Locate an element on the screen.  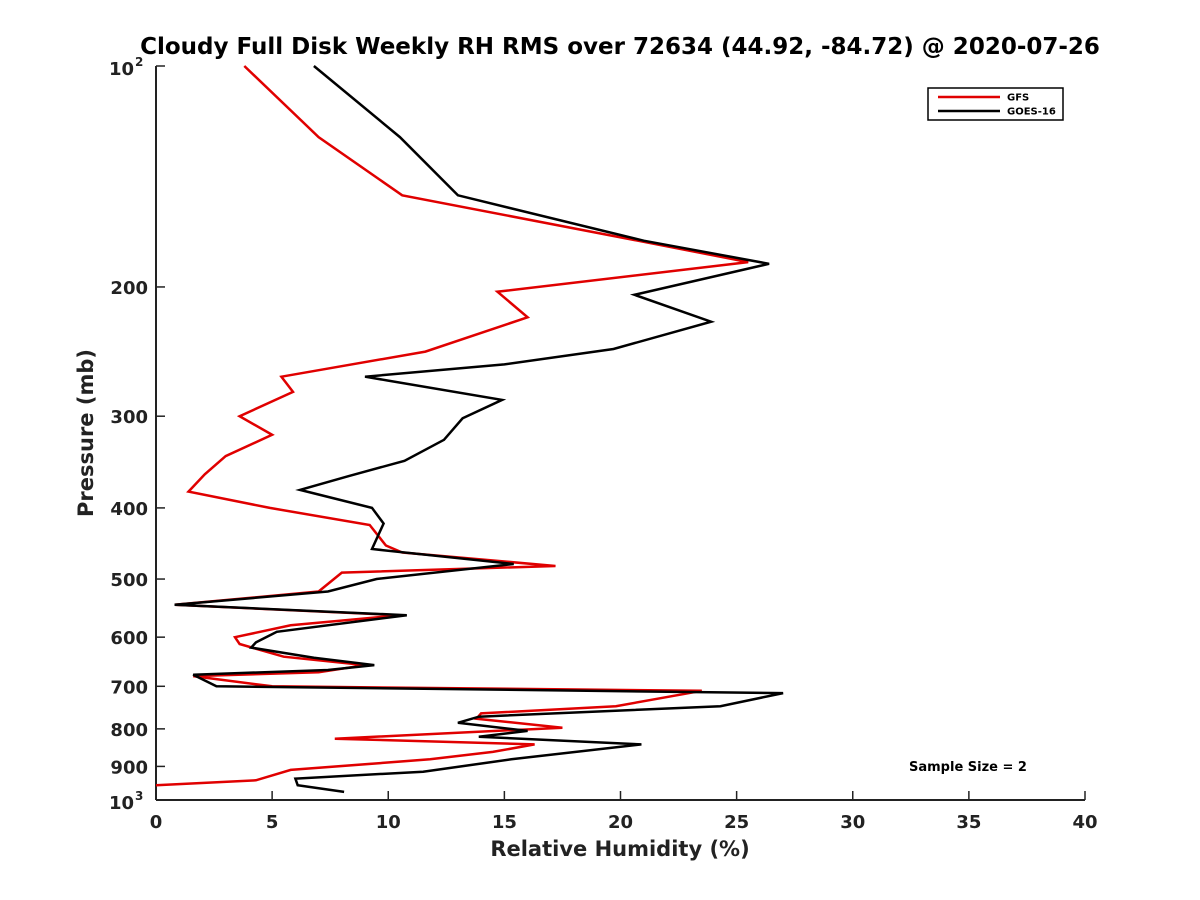
legend-label-goes16: GOES-16 is located at coordinates (1031, 112).